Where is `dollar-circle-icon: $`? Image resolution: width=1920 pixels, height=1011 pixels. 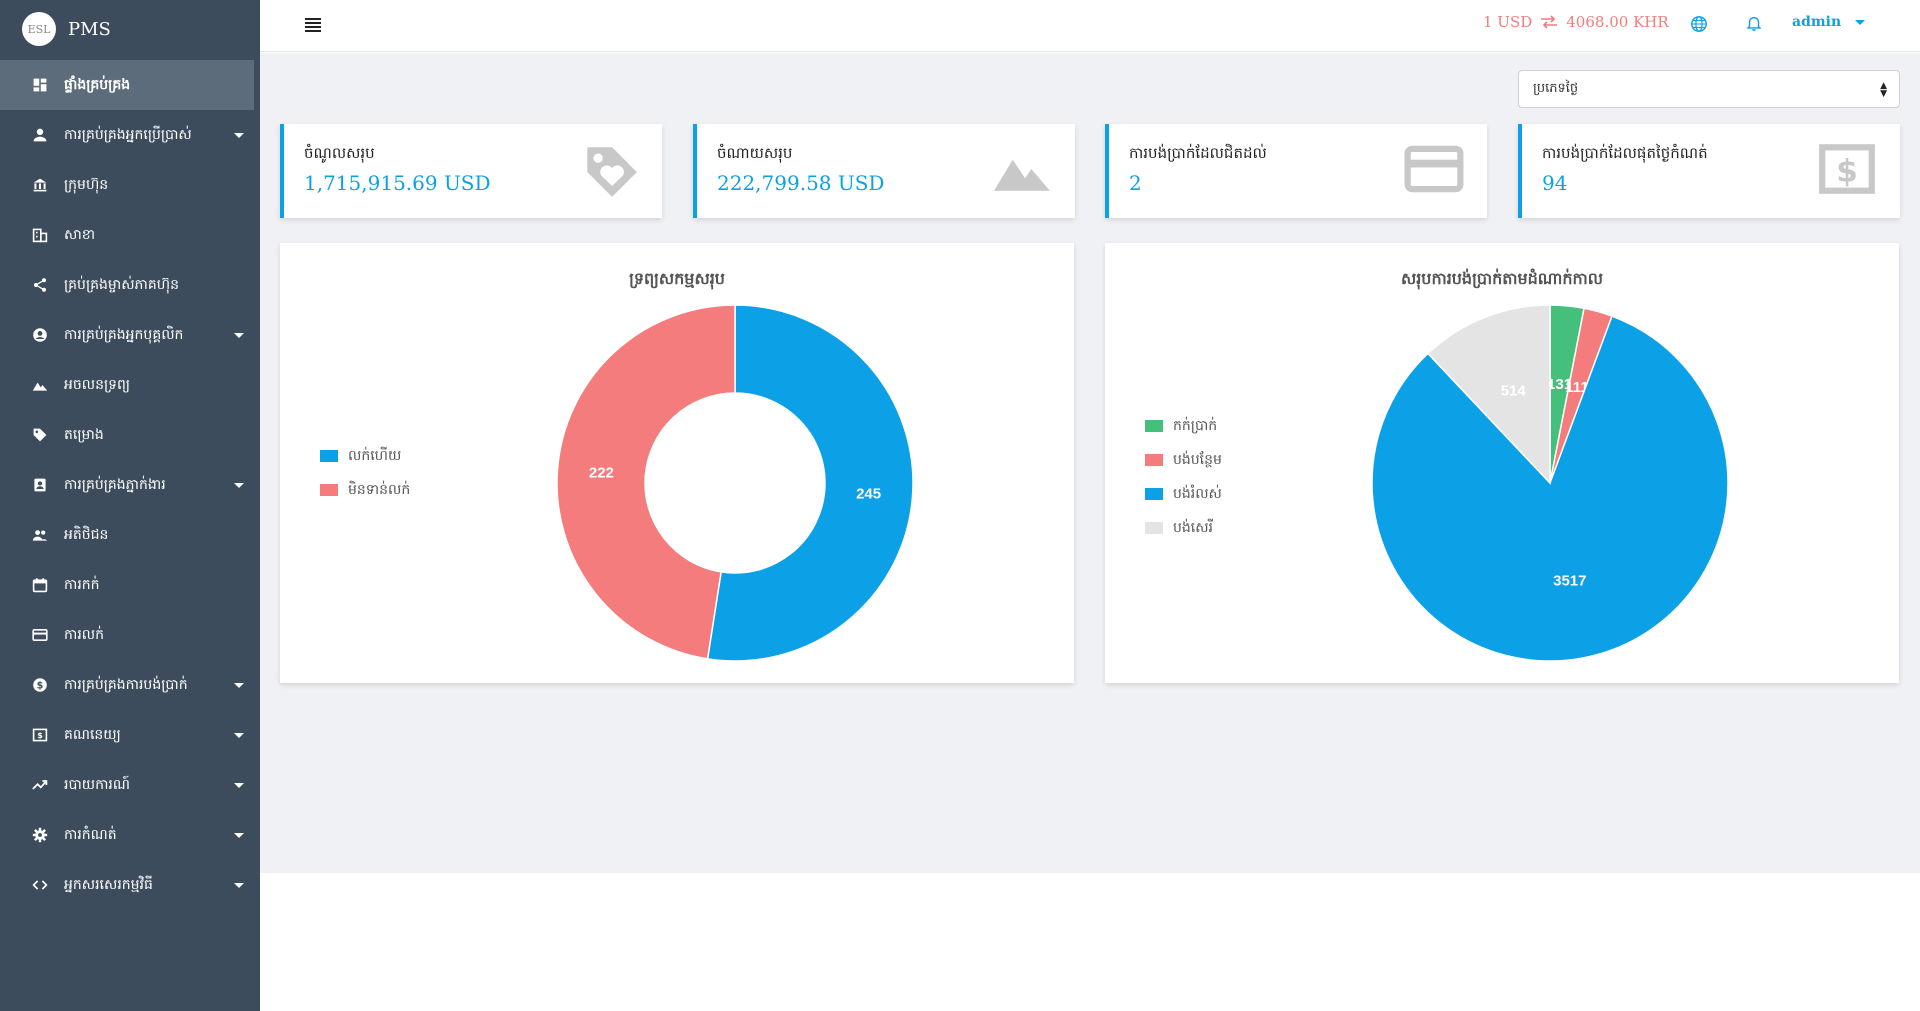
dollar-circle-icon: $ is located at coordinates (40, 685).